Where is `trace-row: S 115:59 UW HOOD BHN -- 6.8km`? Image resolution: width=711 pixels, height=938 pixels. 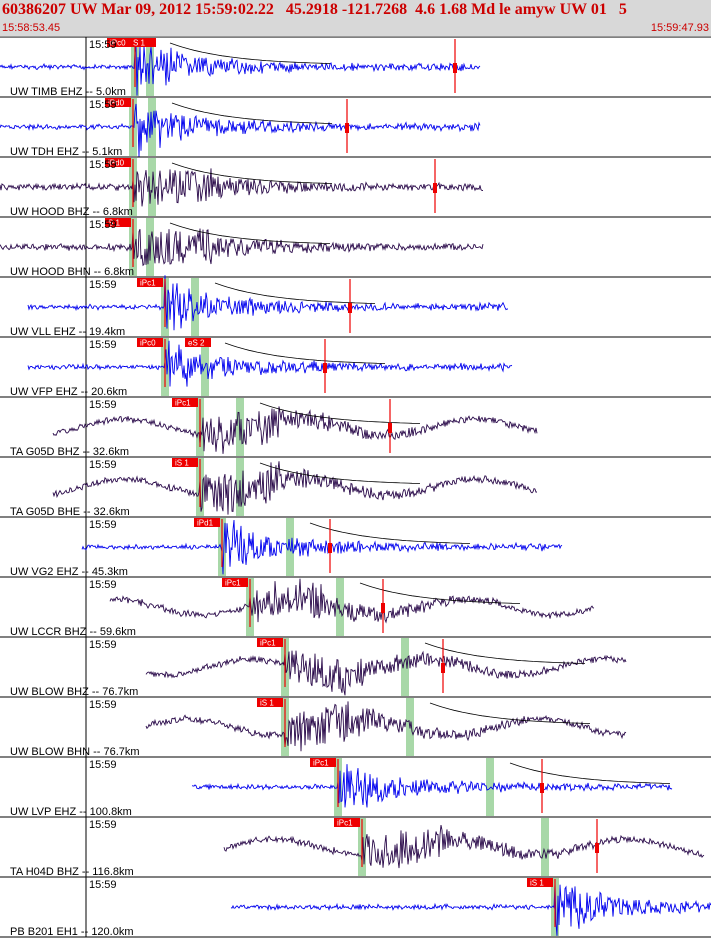 trace-row: S 115:59 UW HOOD BHN -- 6.8km is located at coordinates (355, 247).